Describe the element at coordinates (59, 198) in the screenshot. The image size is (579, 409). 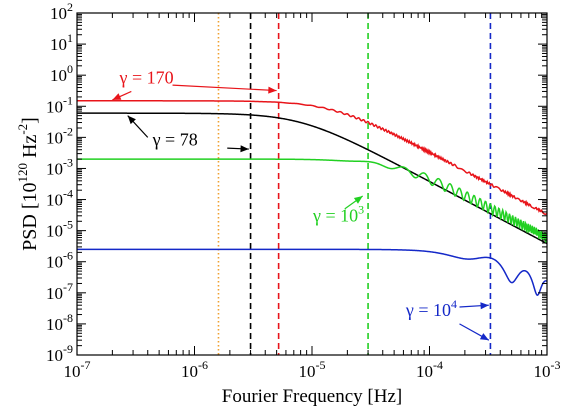
I see `y-tick-label-6: 10⁻⁴` at that location.